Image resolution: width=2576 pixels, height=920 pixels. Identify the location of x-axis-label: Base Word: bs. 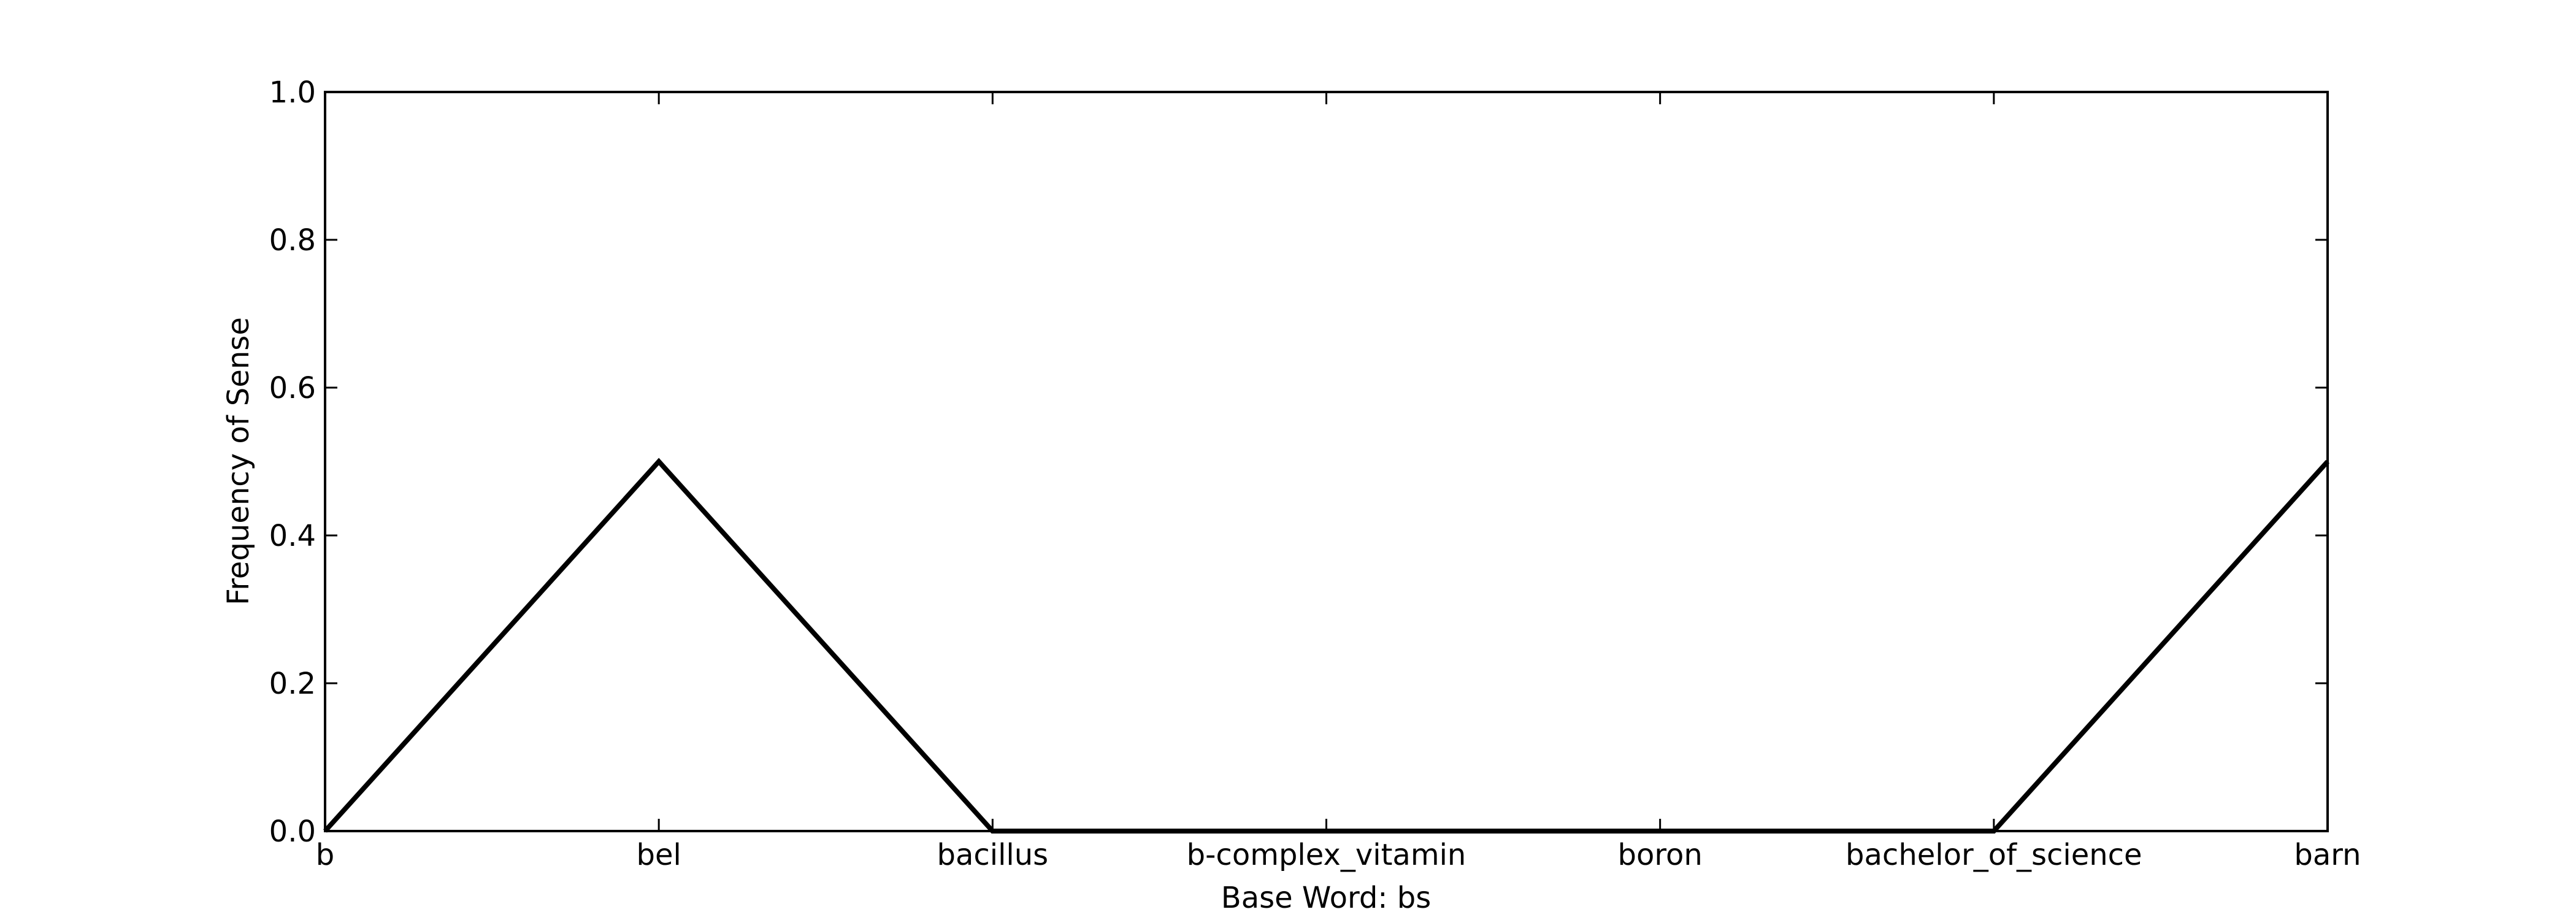
(1326, 898).